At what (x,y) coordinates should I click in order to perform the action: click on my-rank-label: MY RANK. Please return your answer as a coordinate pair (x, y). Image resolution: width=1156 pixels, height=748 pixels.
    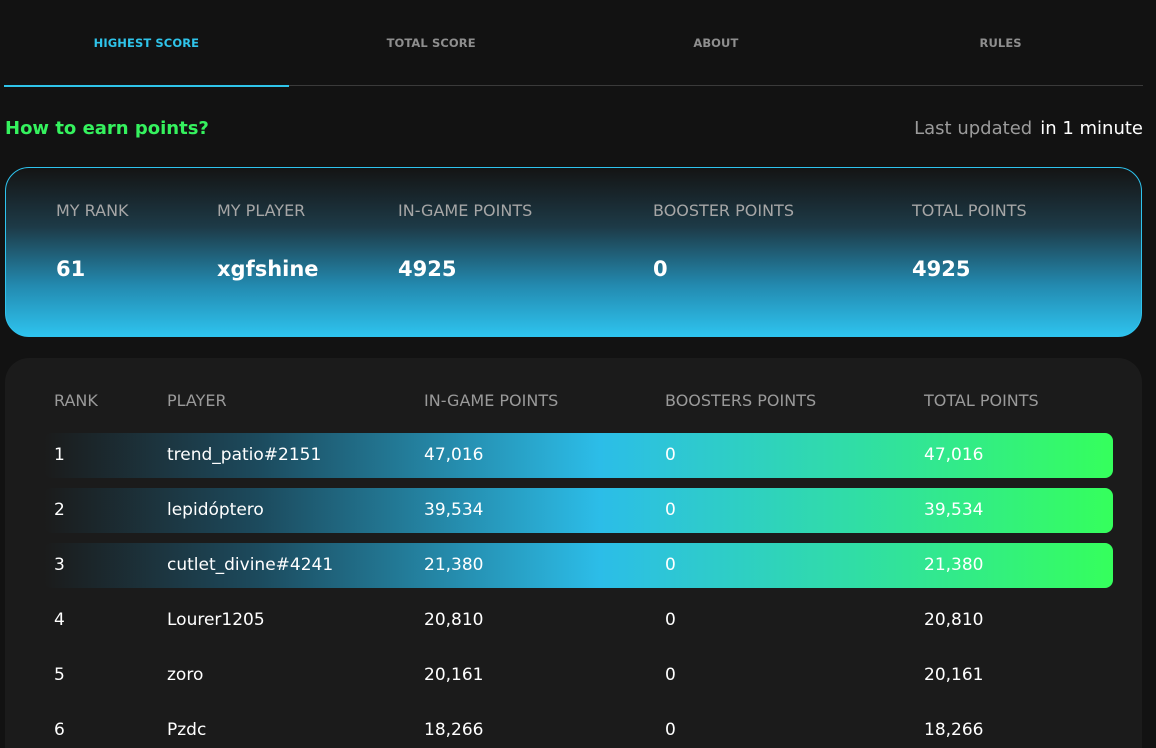
    Looking at the image, I should click on (92, 210).